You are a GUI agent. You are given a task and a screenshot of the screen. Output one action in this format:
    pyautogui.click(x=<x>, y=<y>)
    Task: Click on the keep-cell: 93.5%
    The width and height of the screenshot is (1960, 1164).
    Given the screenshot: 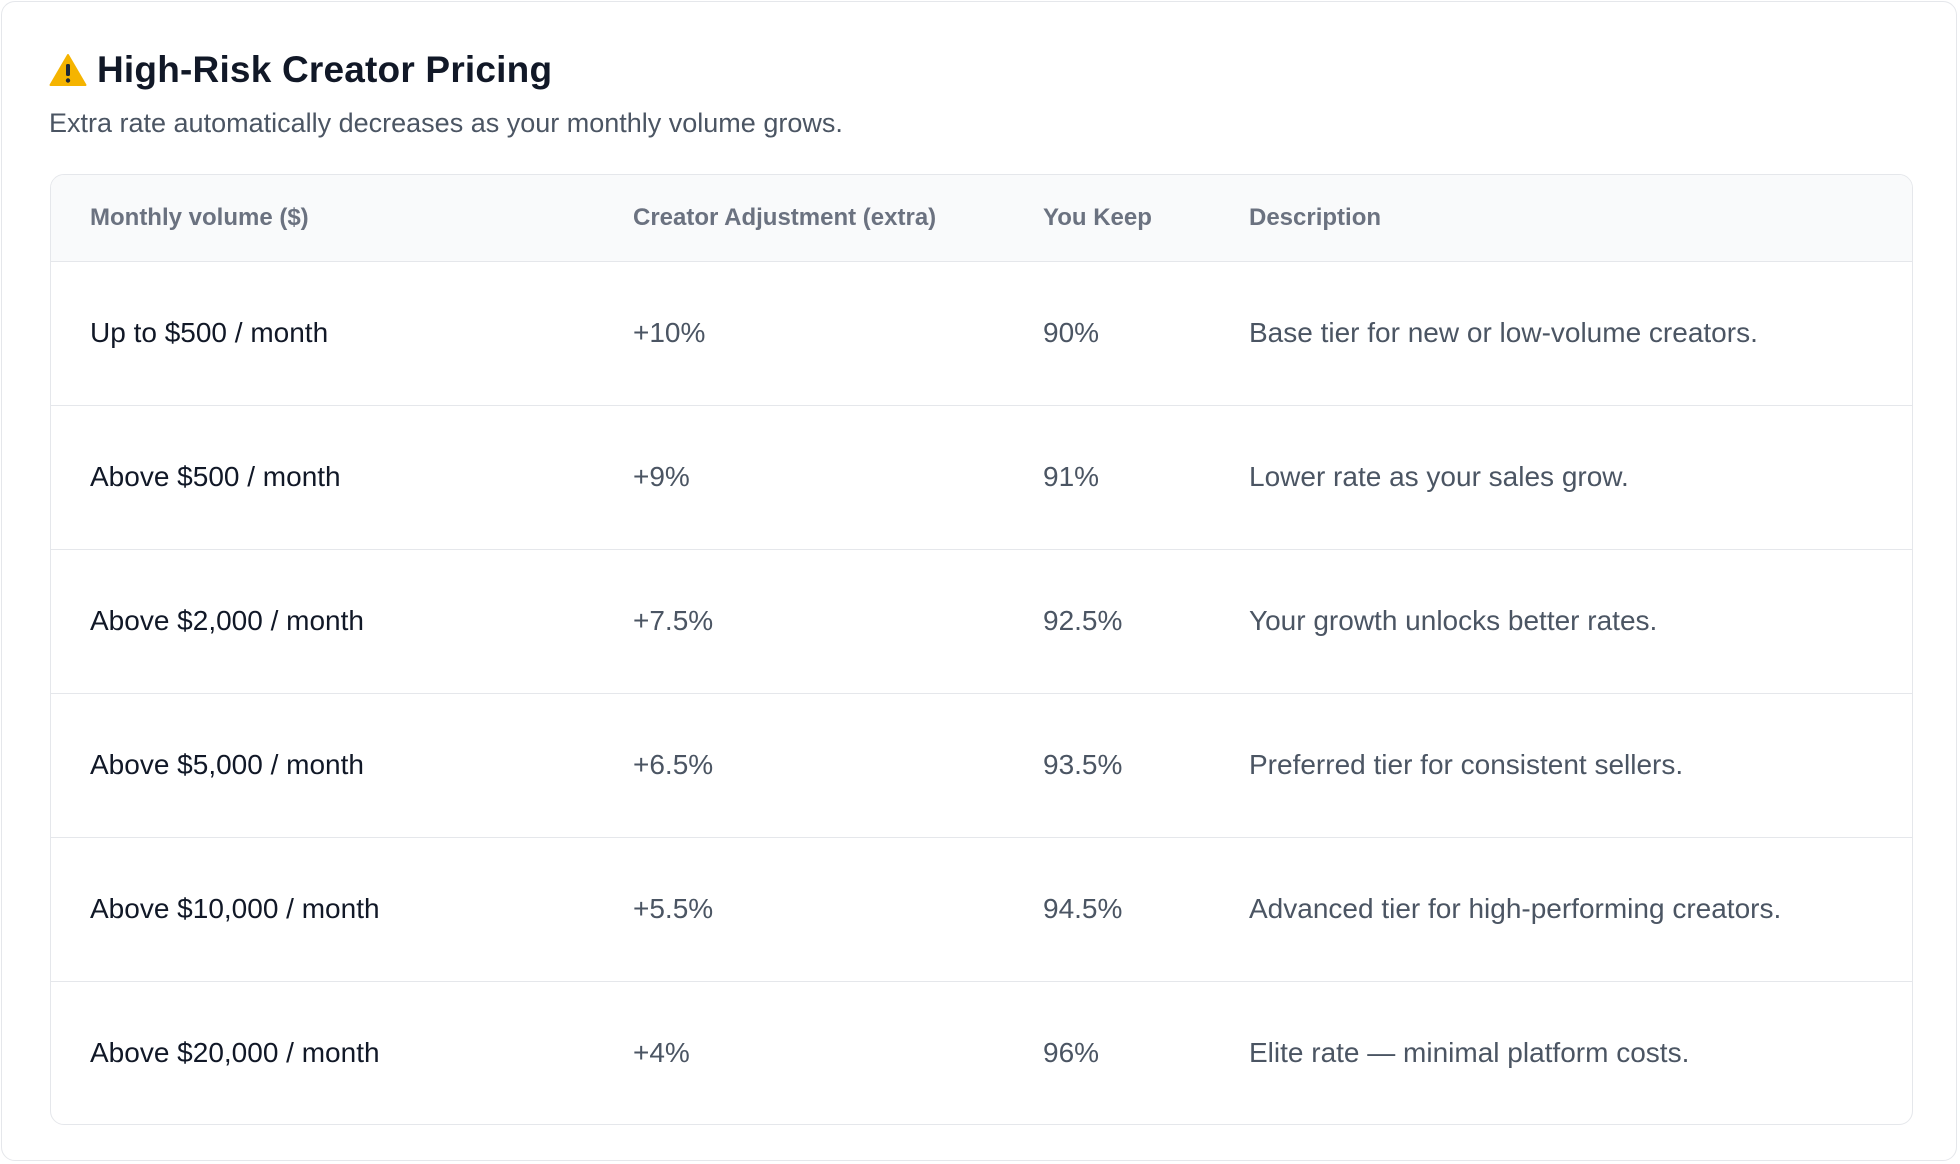 What is the action you would take?
    pyautogui.click(x=1146, y=764)
    